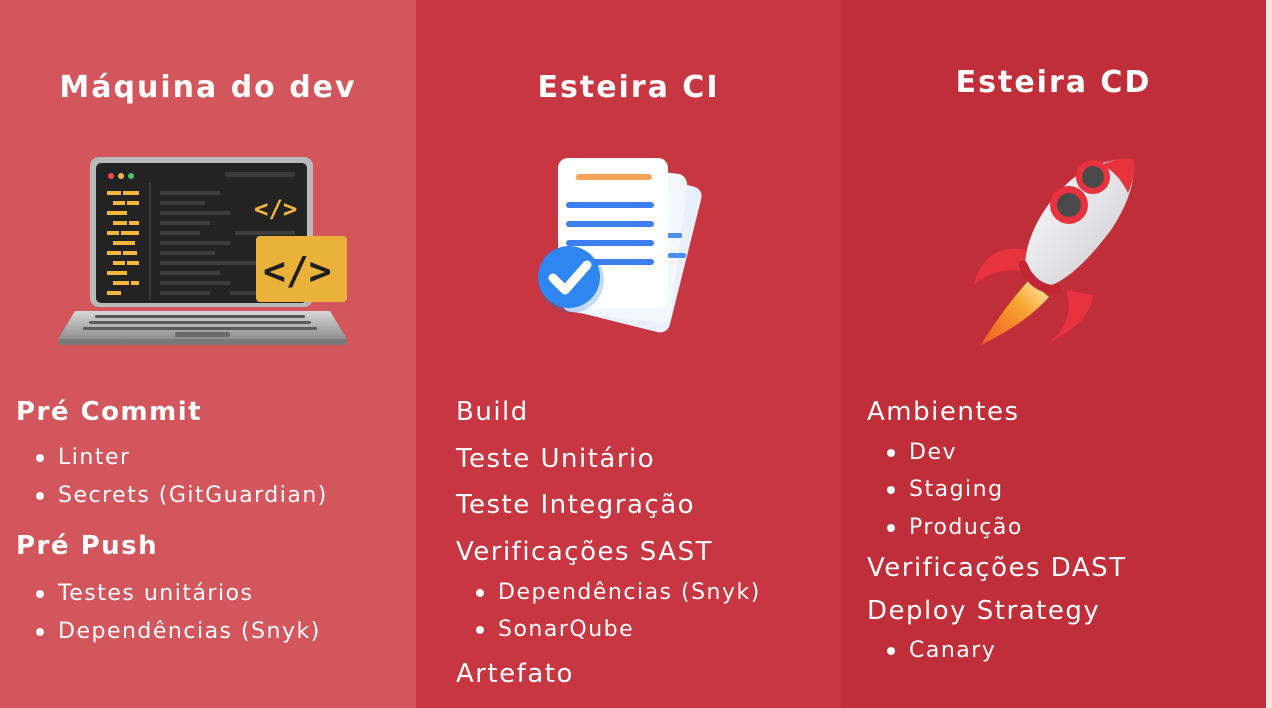 The image size is (1272, 708). What do you see at coordinates (83, 457) in the screenshot?
I see `list-item: Linter` at bounding box center [83, 457].